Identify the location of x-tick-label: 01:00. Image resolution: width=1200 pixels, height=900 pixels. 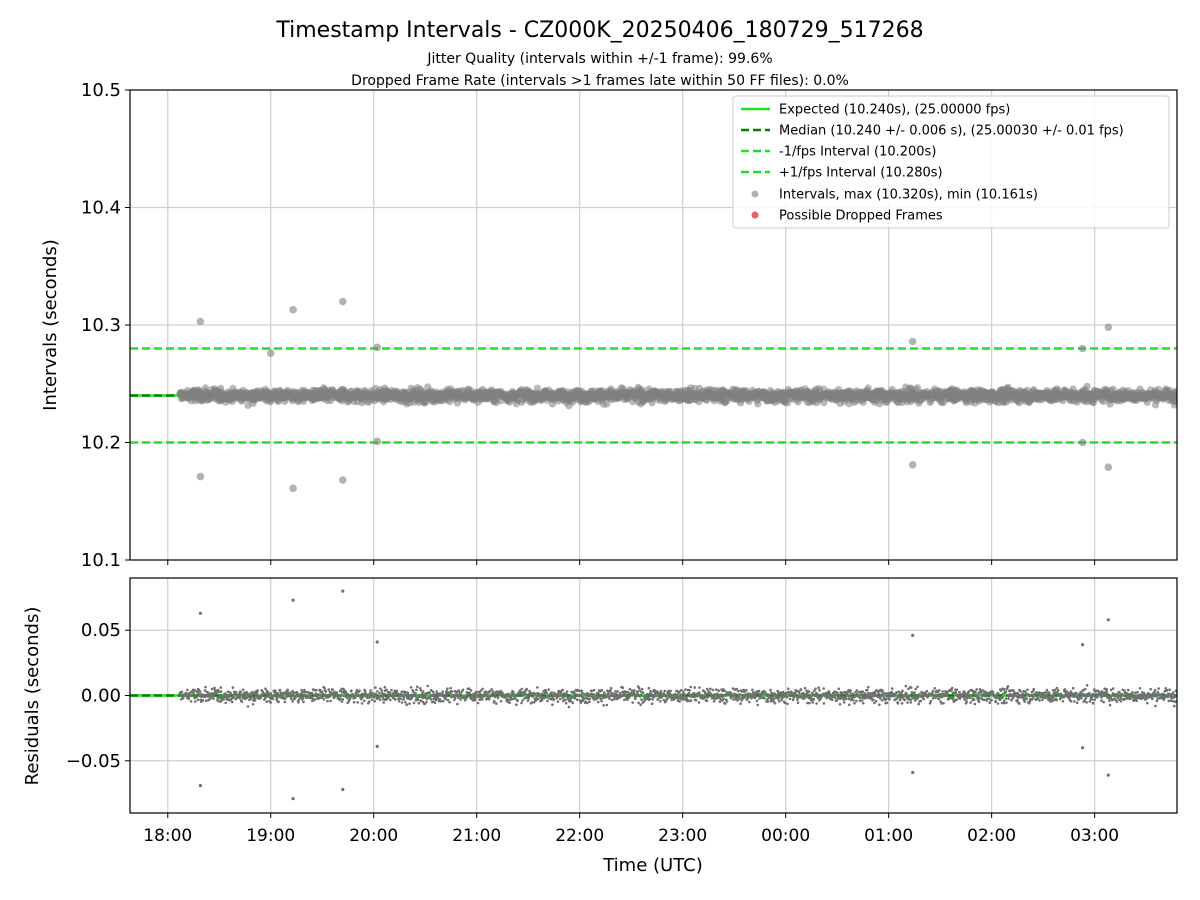
(888, 836).